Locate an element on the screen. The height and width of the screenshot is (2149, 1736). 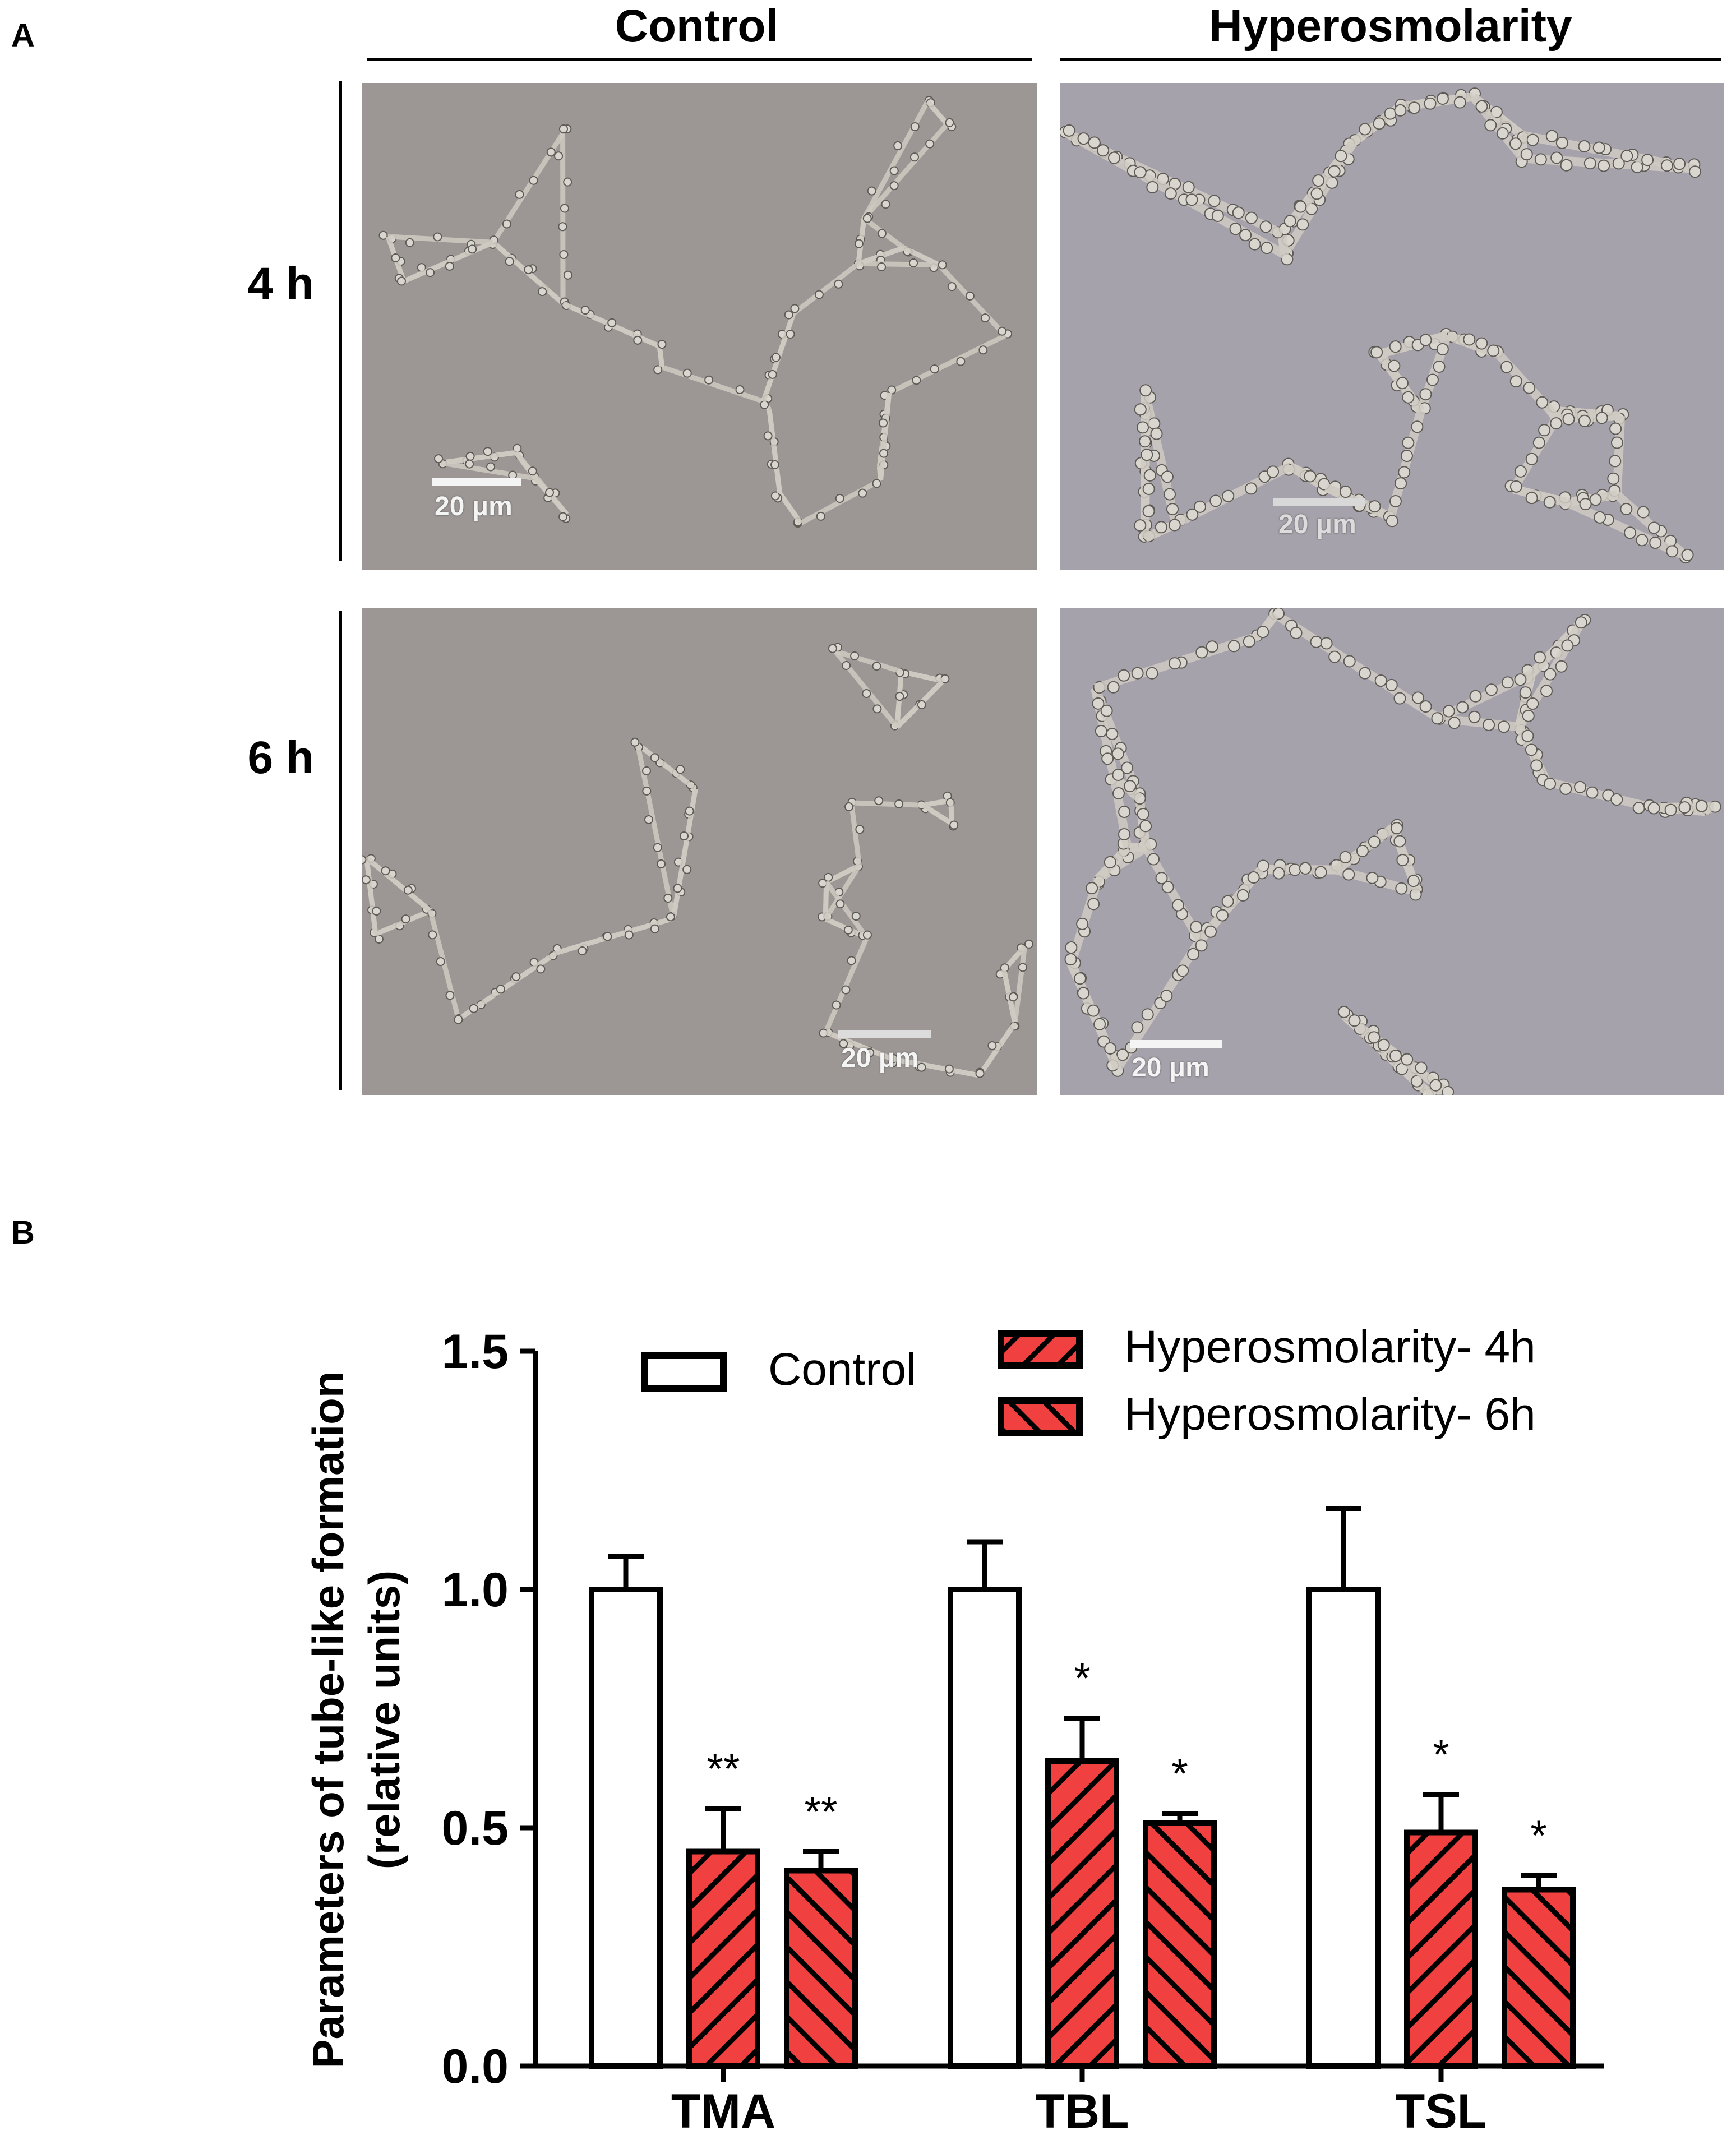
panel-b-label: B is located at coordinates (23, 1232).